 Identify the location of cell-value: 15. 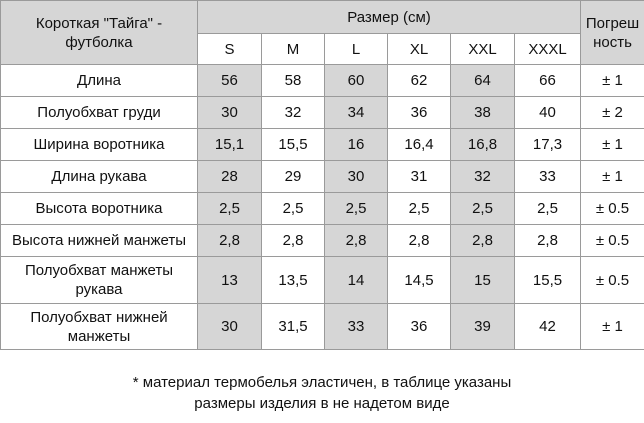
(482, 280).